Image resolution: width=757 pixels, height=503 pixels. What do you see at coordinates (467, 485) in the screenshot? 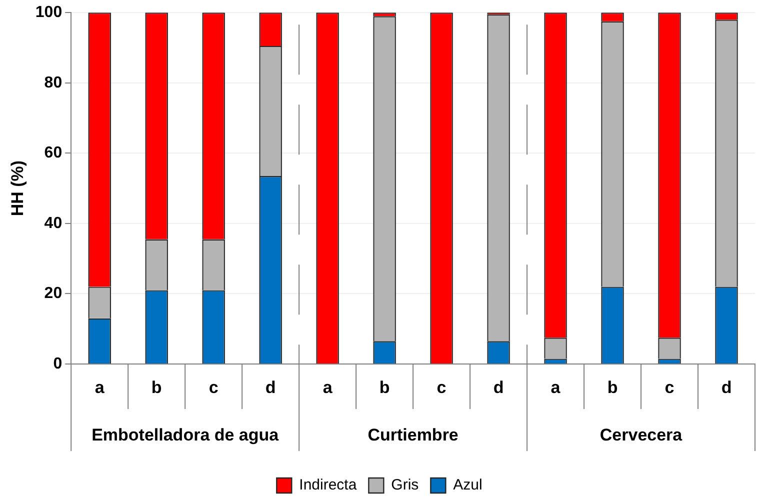
I see `legend-label: Azul` at bounding box center [467, 485].